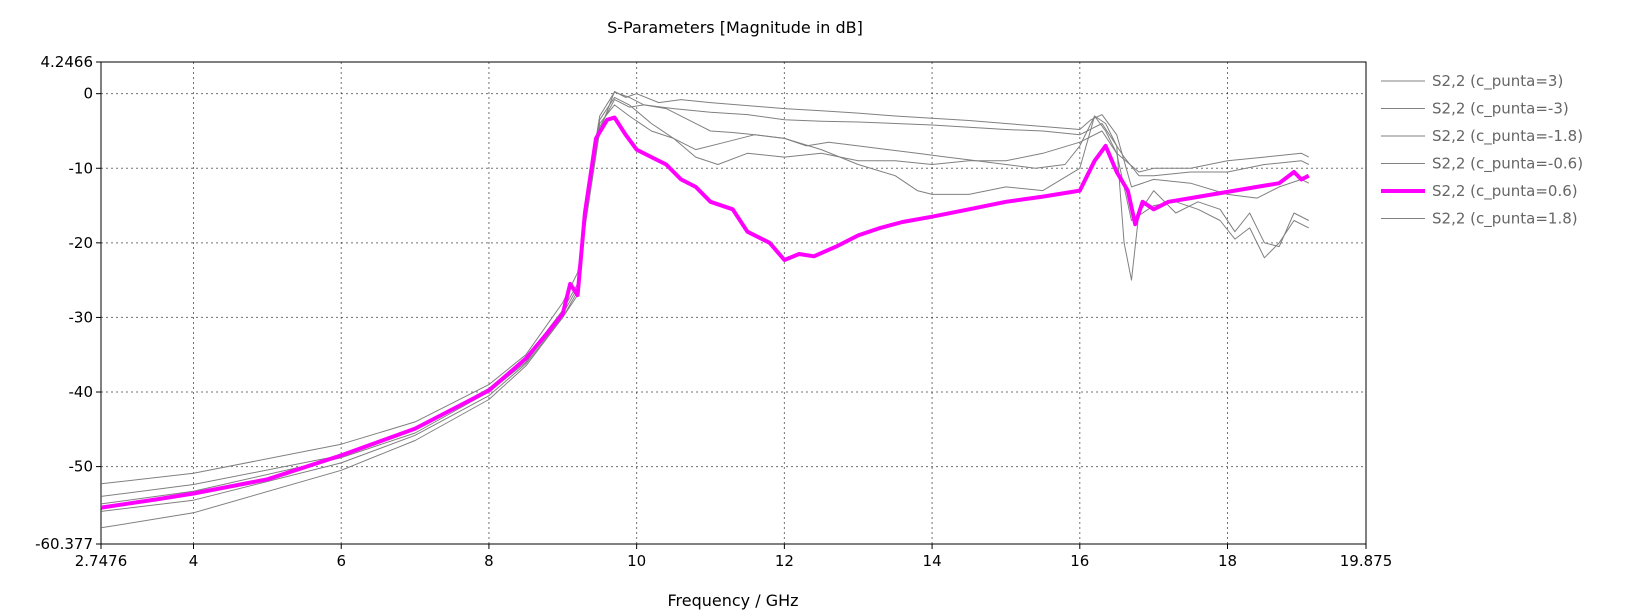 The height and width of the screenshot is (614, 1648). What do you see at coordinates (1497, 81) in the screenshot?
I see `legend-label: S2,2 (c_punta=3)` at bounding box center [1497, 81].